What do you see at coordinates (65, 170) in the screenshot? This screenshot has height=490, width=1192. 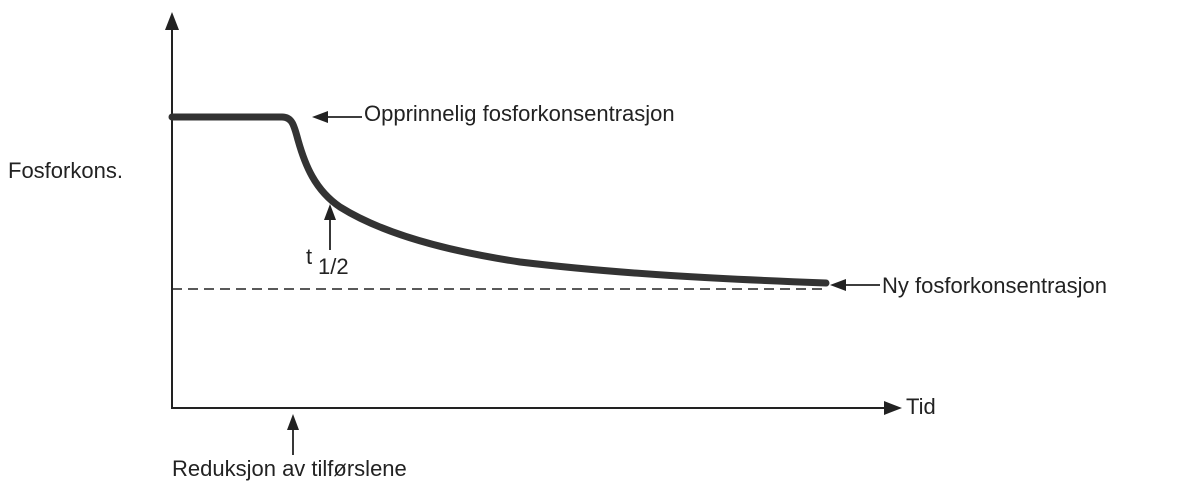 I see `y-axis-label: Fosforkons.` at bounding box center [65, 170].